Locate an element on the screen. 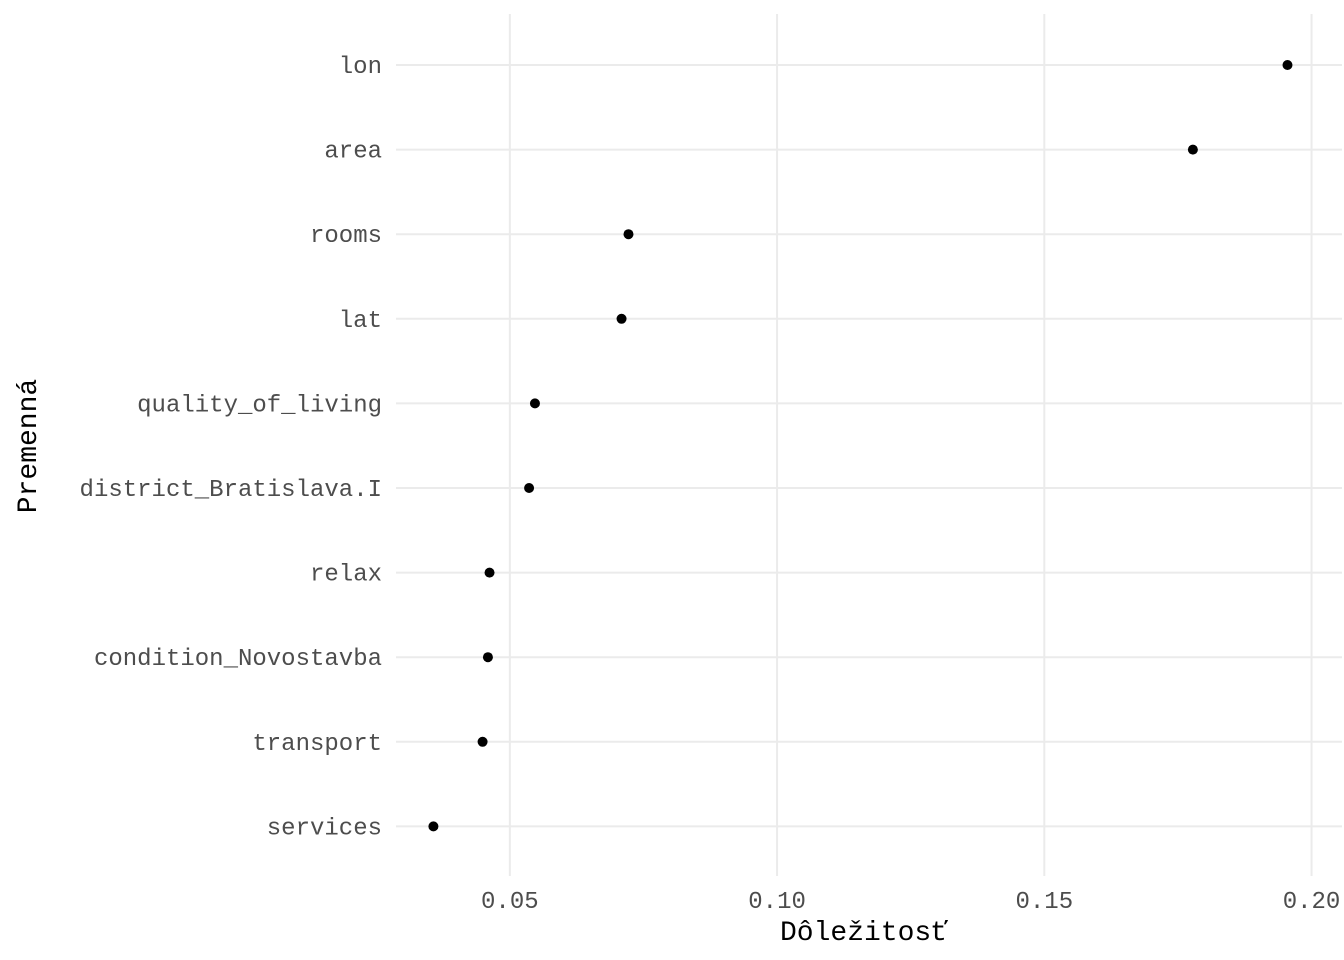 The height and width of the screenshot is (960, 1344). x-axis-title: Dôležitosť is located at coordinates (864, 933).